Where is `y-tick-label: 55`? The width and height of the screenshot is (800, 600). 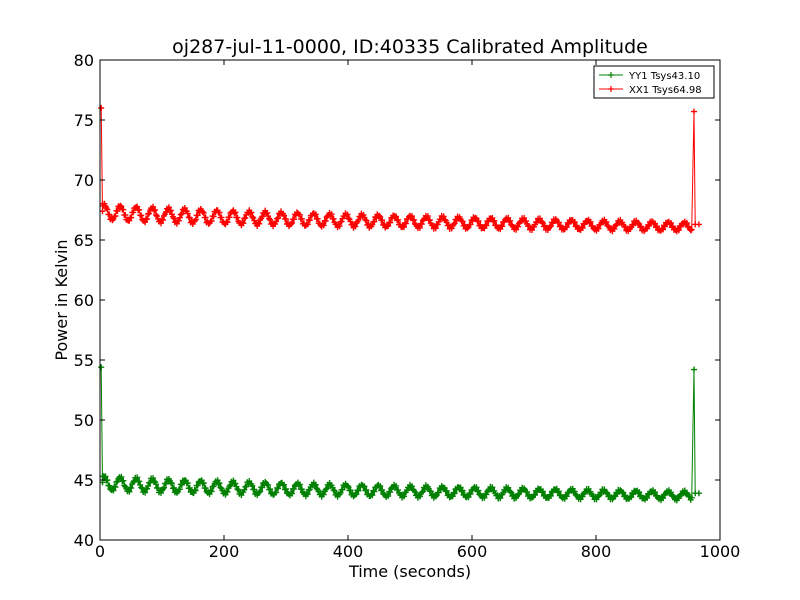
y-tick-label: 55 is located at coordinates (84, 360).